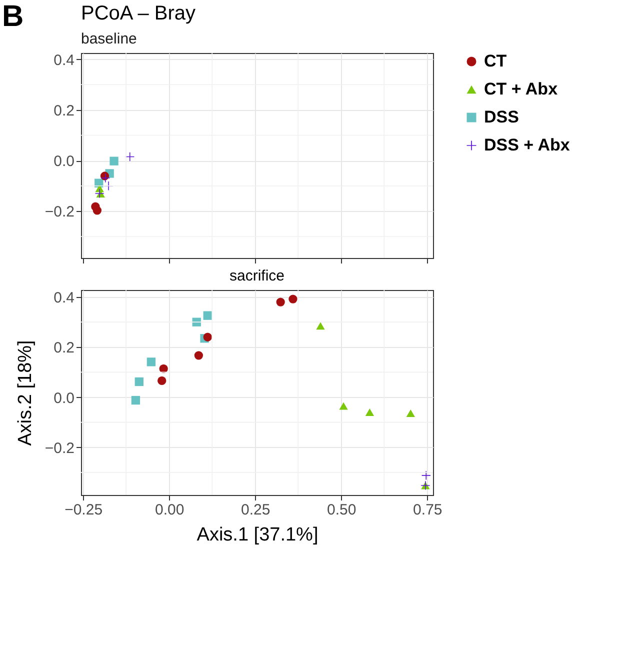  I want to click on chart-title: sacrifice, so click(257, 276).